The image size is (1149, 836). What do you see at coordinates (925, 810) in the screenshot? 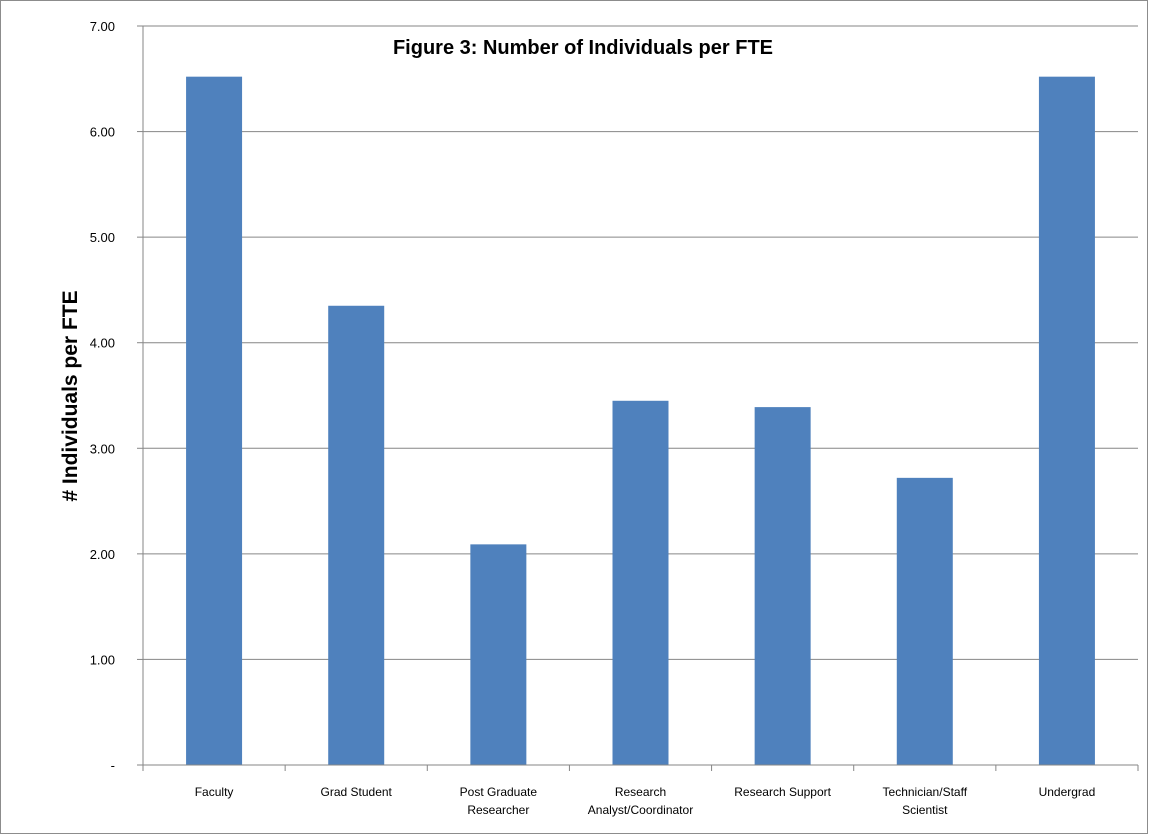
I see `x-category-label: Scientist` at bounding box center [925, 810].